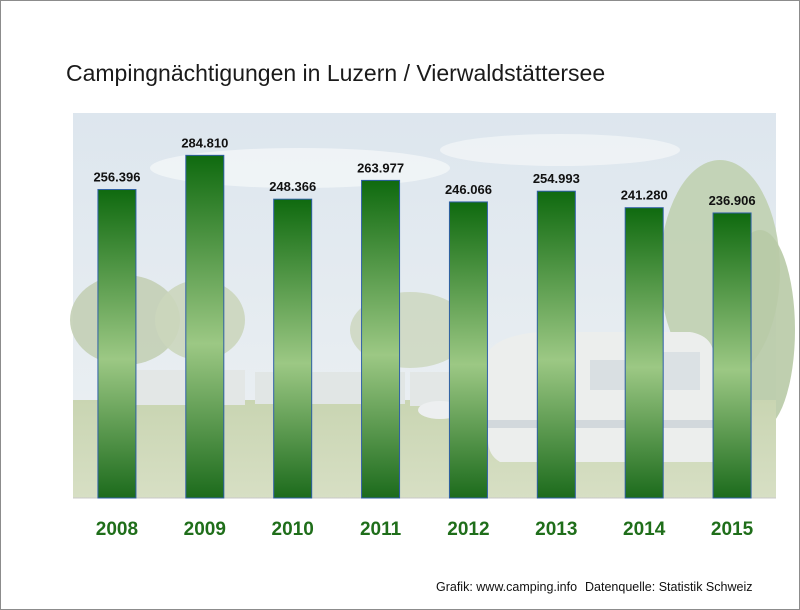 The width and height of the screenshot is (800, 610). What do you see at coordinates (381, 529) in the screenshot?
I see `category-label-2011: 2011` at bounding box center [381, 529].